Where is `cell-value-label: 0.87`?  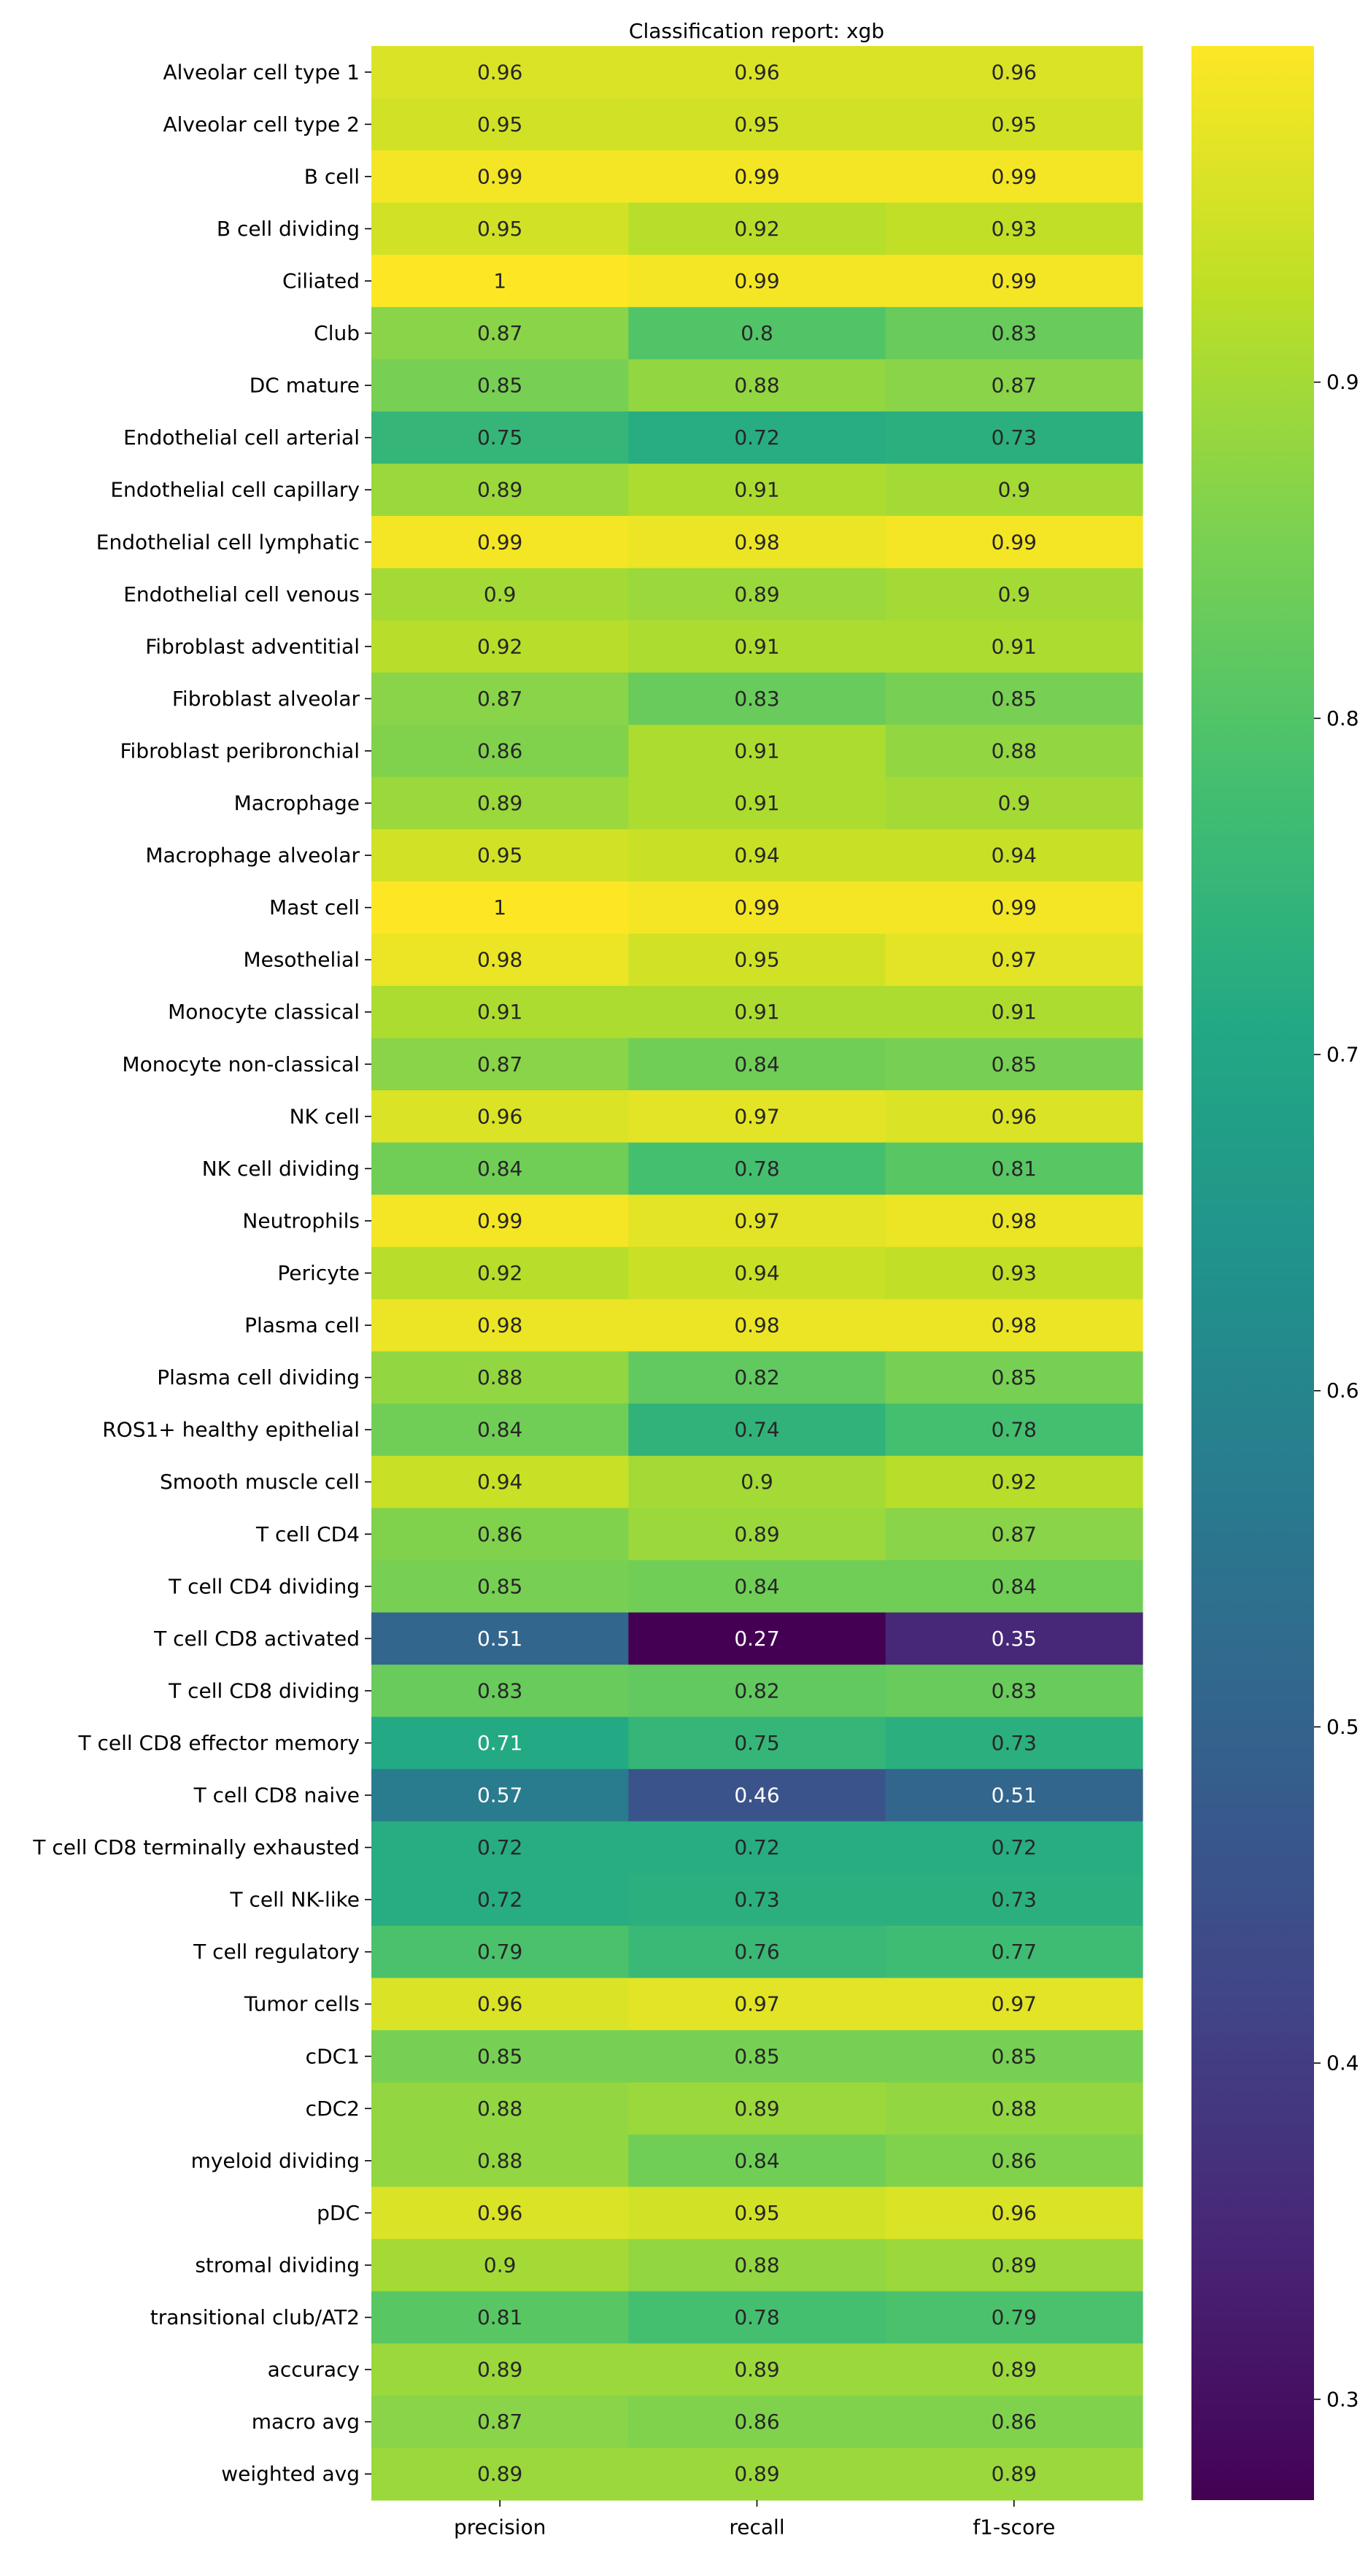
cell-value-label: 0.87 is located at coordinates (500, 333).